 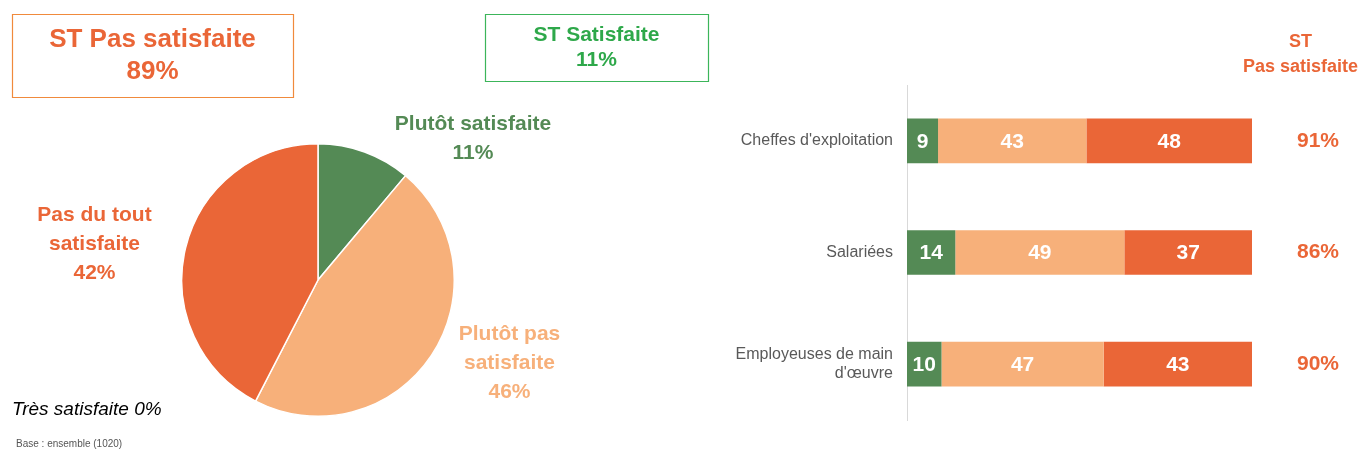 I want to click on data-label: 11%, so click(x=473, y=152).